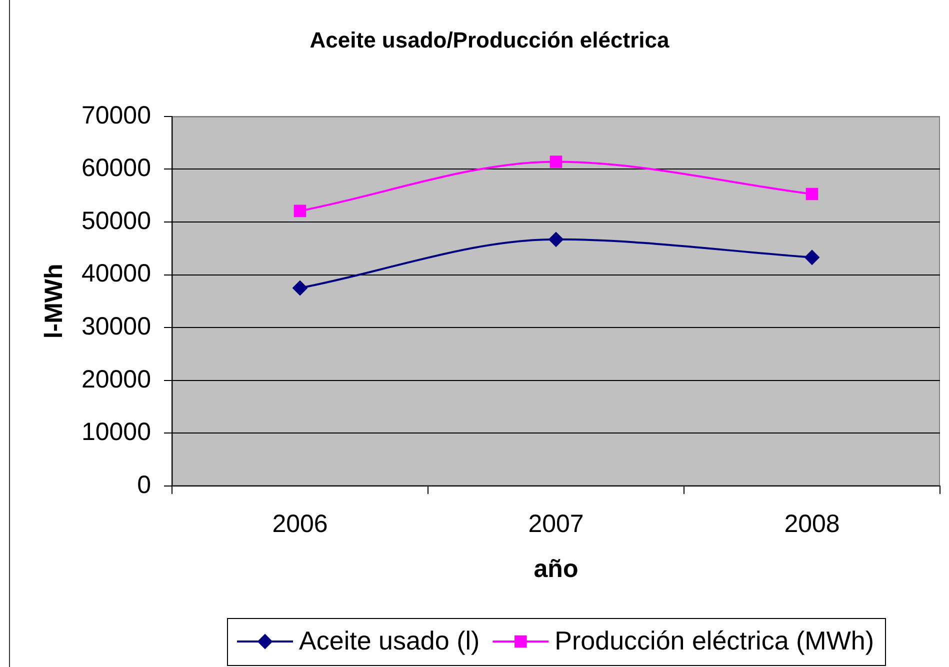 Image resolution: width=949 pixels, height=667 pixels. I want to click on legend-label: Producción eléctrica (MWh), so click(714, 641).